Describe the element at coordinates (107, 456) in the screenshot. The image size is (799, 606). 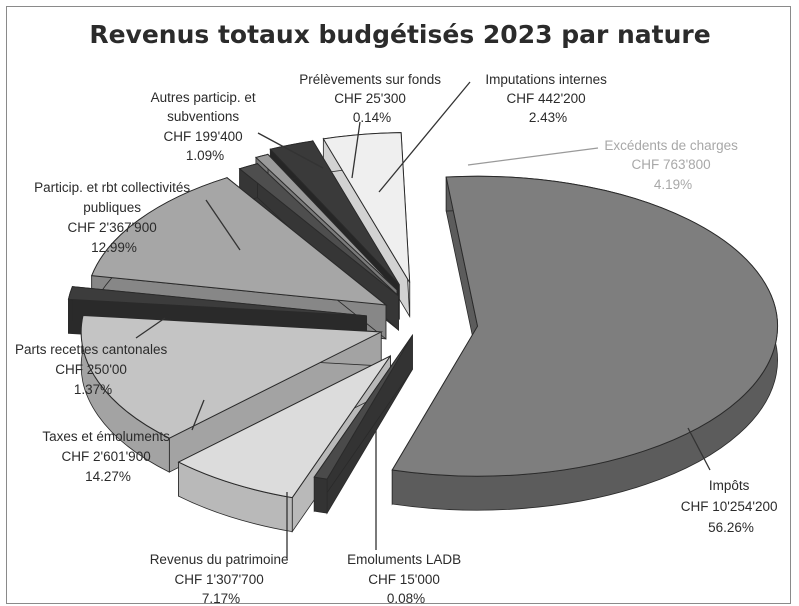
I see `label-taxes: Taxes et émoluments CHF 2'601'900 14.27%` at that location.